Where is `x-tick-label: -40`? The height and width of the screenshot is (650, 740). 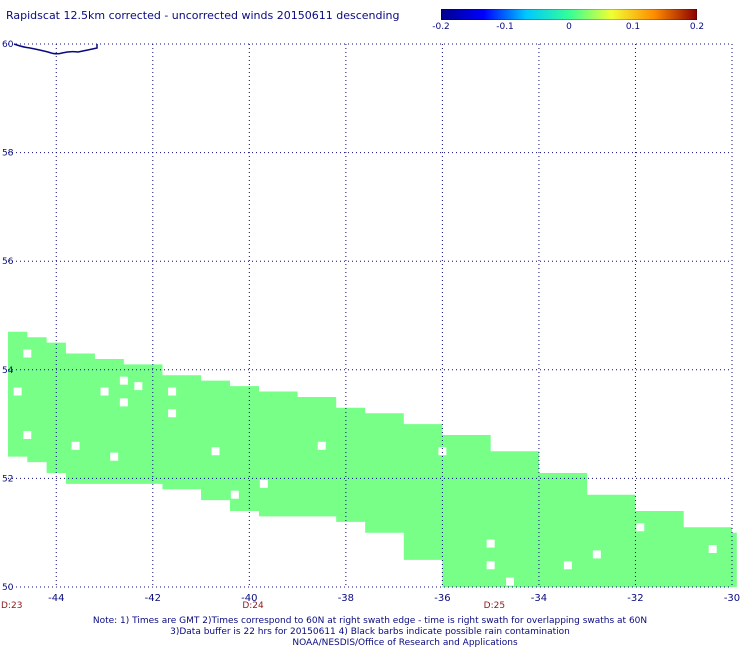 x-tick-label: -40 is located at coordinates (249, 598).